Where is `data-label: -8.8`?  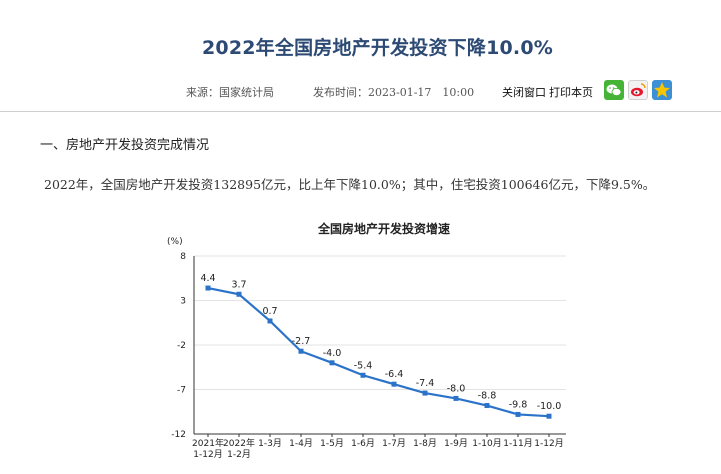
data-label: -8.8 is located at coordinates (487, 396).